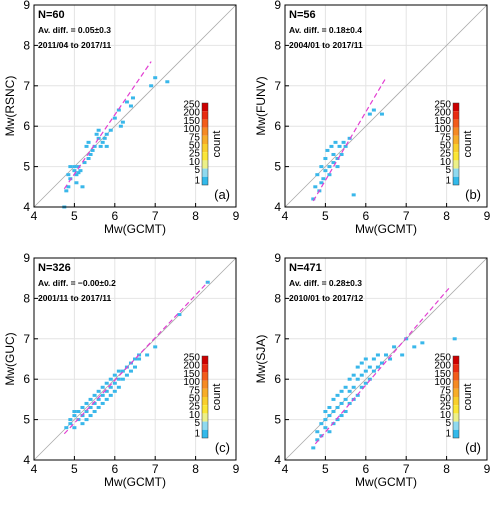 This screenshot has width=500, height=507. What do you see at coordinates (326, 298) in the screenshot?
I see `period-annotation: 2010/01 to 2017/12` at bounding box center [326, 298].